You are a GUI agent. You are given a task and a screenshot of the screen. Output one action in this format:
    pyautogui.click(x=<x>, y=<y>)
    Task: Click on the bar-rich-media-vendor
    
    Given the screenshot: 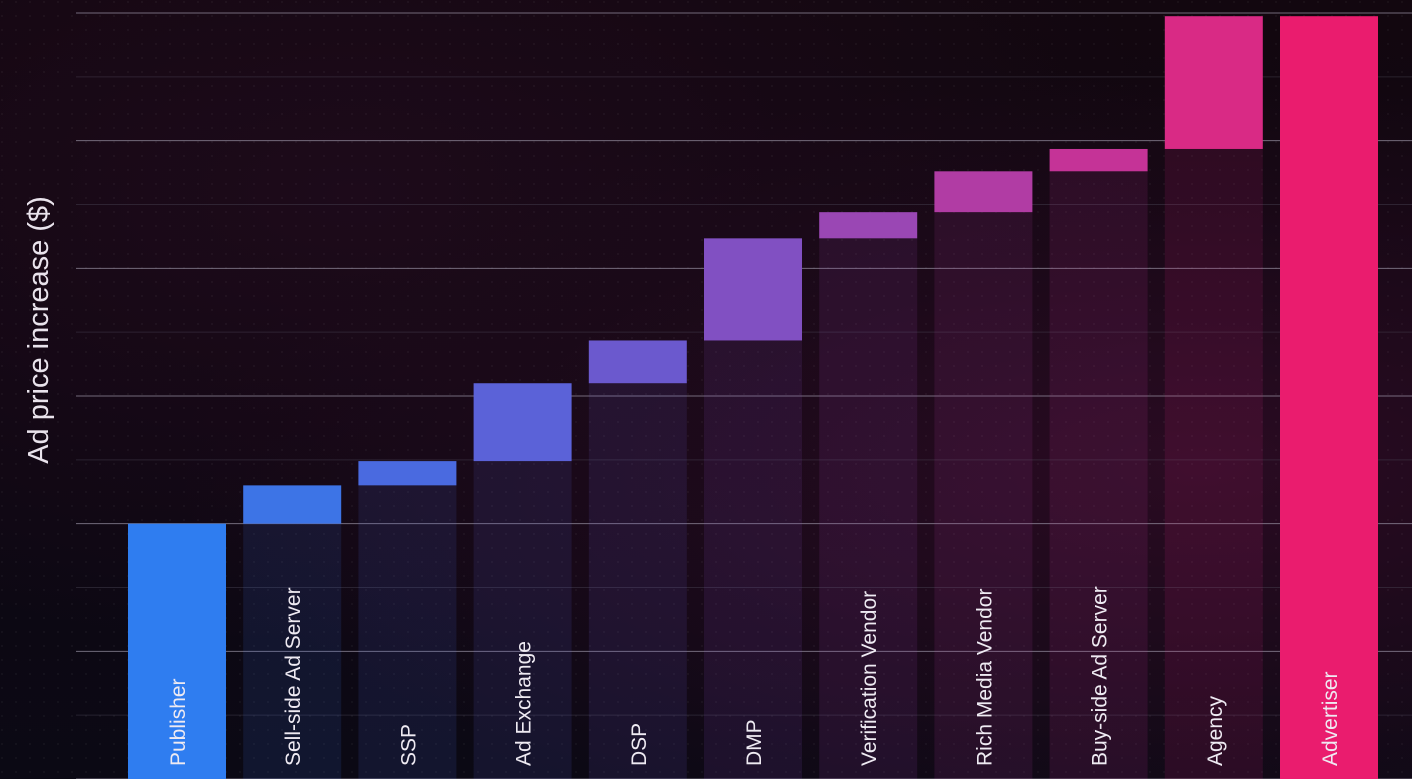 What is the action you would take?
    pyautogui.click(x=983, y=192)
    